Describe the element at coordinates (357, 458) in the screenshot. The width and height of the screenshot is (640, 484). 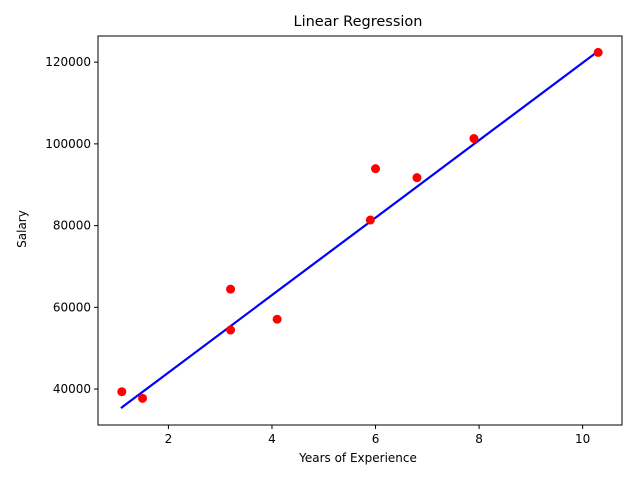
I see `x-axis-label: Years of Experience` at that location.